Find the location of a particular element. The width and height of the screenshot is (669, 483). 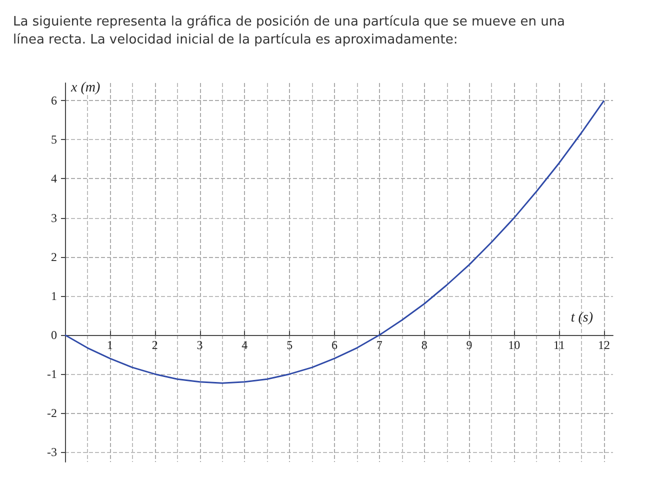

y-tick-label: -1 is located at coordinates (52, 374).